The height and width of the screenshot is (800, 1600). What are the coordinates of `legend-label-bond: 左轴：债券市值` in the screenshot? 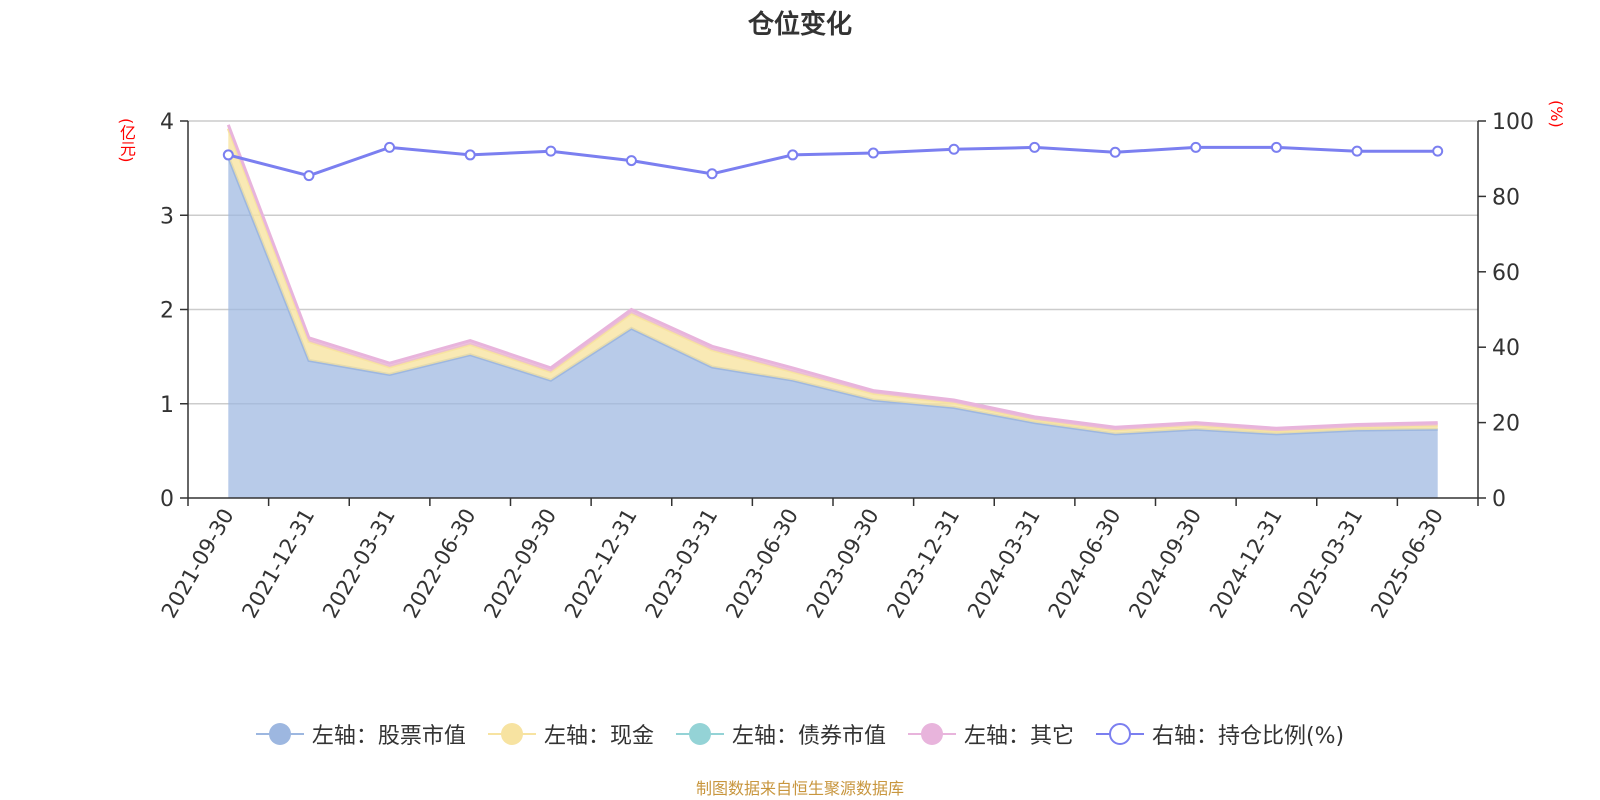 It's located at (808, 736).